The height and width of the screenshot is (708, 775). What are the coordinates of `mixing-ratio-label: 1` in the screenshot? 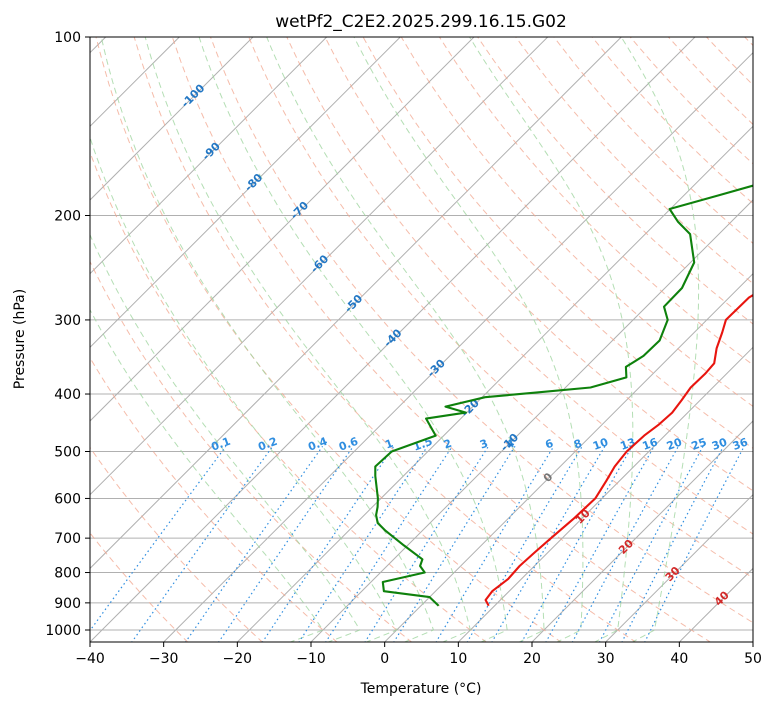 It's located at (389, 444).